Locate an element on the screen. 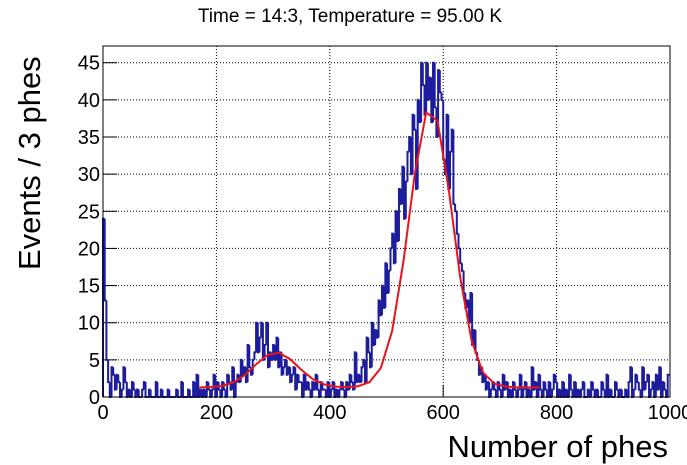 Image resolution: width=687 pixels, height=465 pixels. x-tick-label: 400 is located at coordinates (329, 413).